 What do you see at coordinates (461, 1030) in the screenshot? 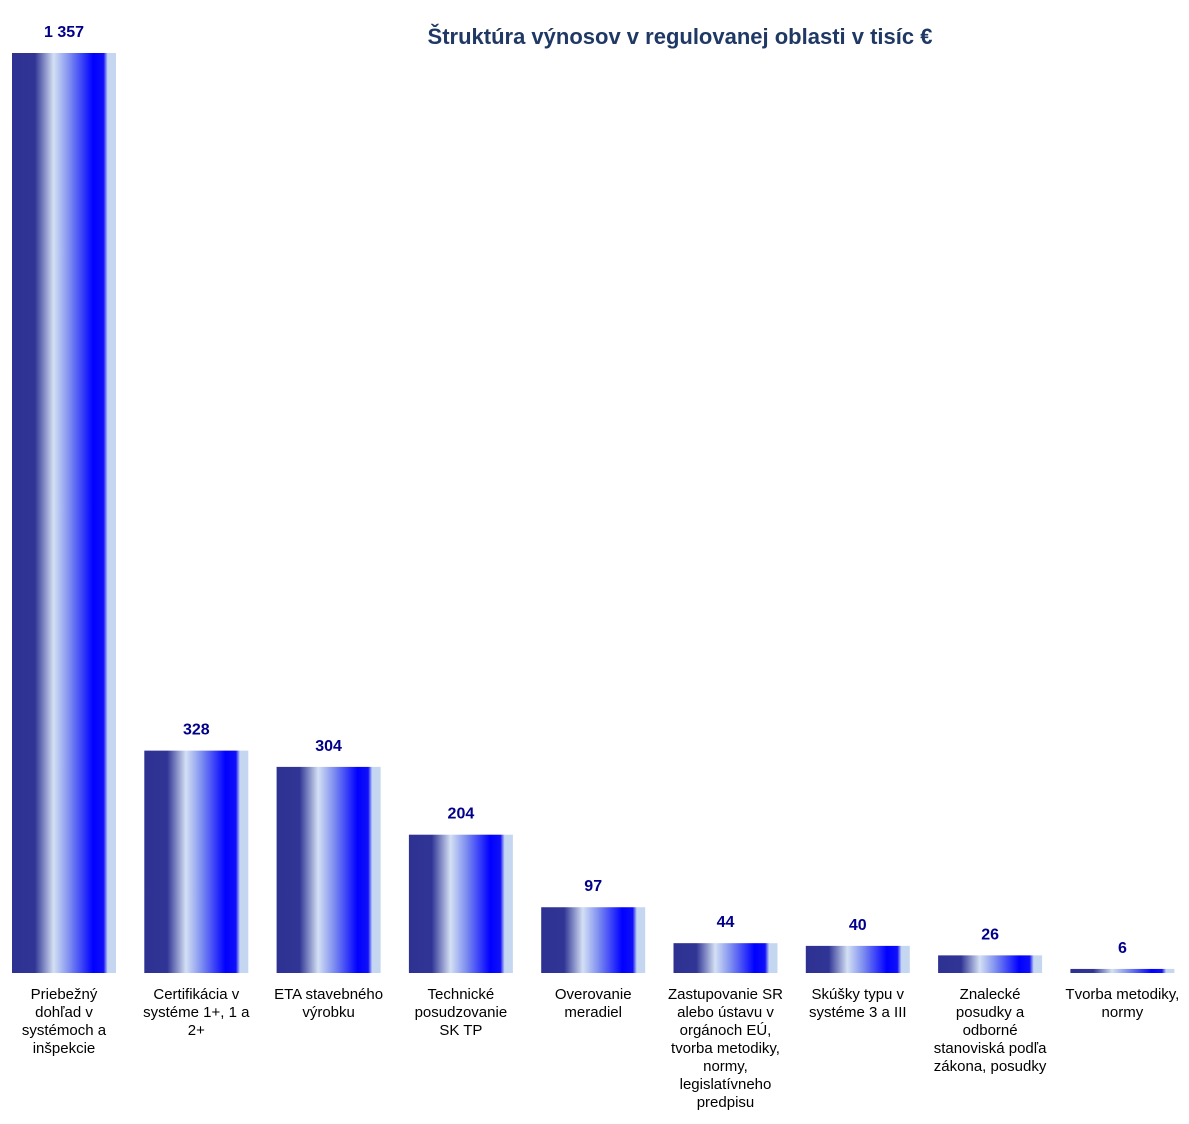
I see `category-label-line: SK TP` at bounding box center [461, 1030].